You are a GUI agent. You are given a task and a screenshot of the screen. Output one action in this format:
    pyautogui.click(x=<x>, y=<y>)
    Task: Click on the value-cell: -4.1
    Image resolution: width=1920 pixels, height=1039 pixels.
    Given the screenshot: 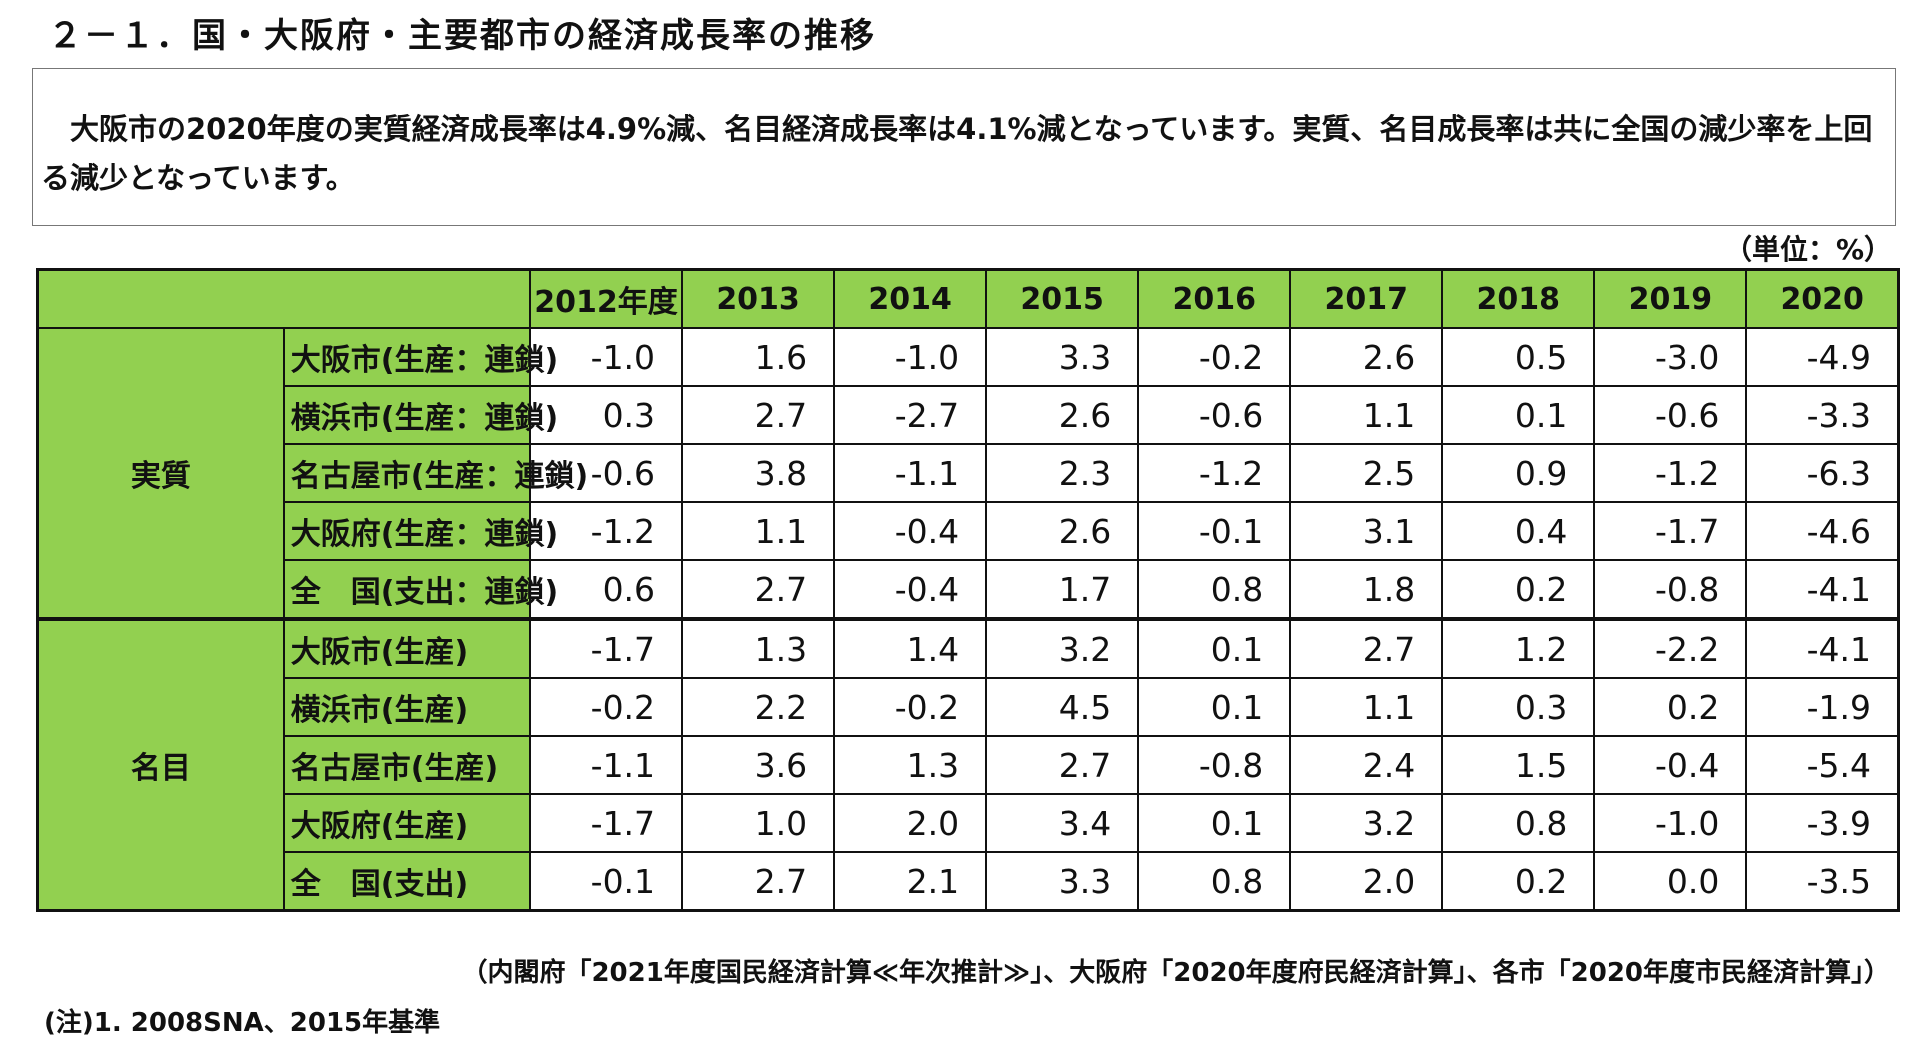 What is the action you would take?
    pyautogui.click(x=1822, y=589)
    